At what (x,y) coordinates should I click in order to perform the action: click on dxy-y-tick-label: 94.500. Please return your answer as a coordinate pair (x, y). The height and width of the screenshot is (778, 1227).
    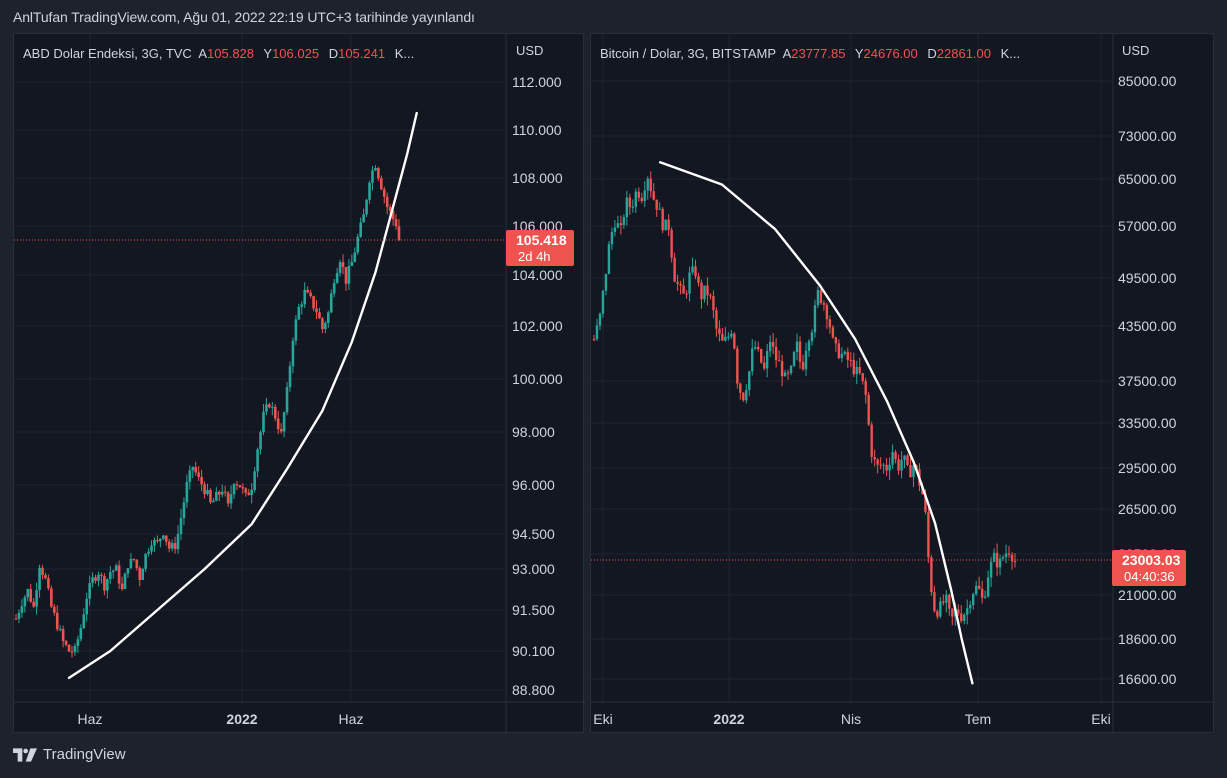
    Looking at the image, I should click on (533, 534).